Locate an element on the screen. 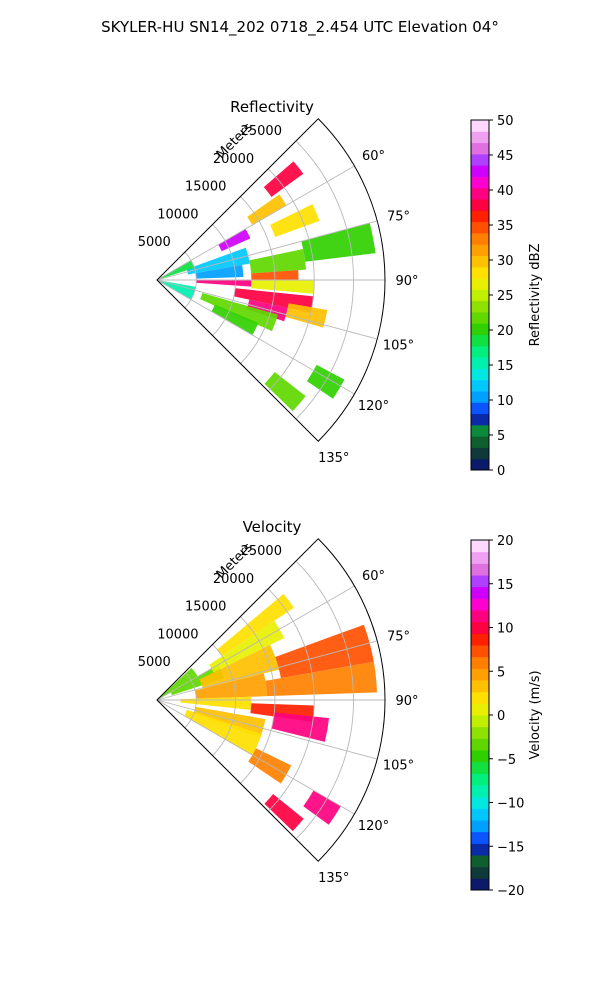 The height and width of the screenshot is (1004, 600). radial-tick-label: 20000 is located at coordinates (233, 579).